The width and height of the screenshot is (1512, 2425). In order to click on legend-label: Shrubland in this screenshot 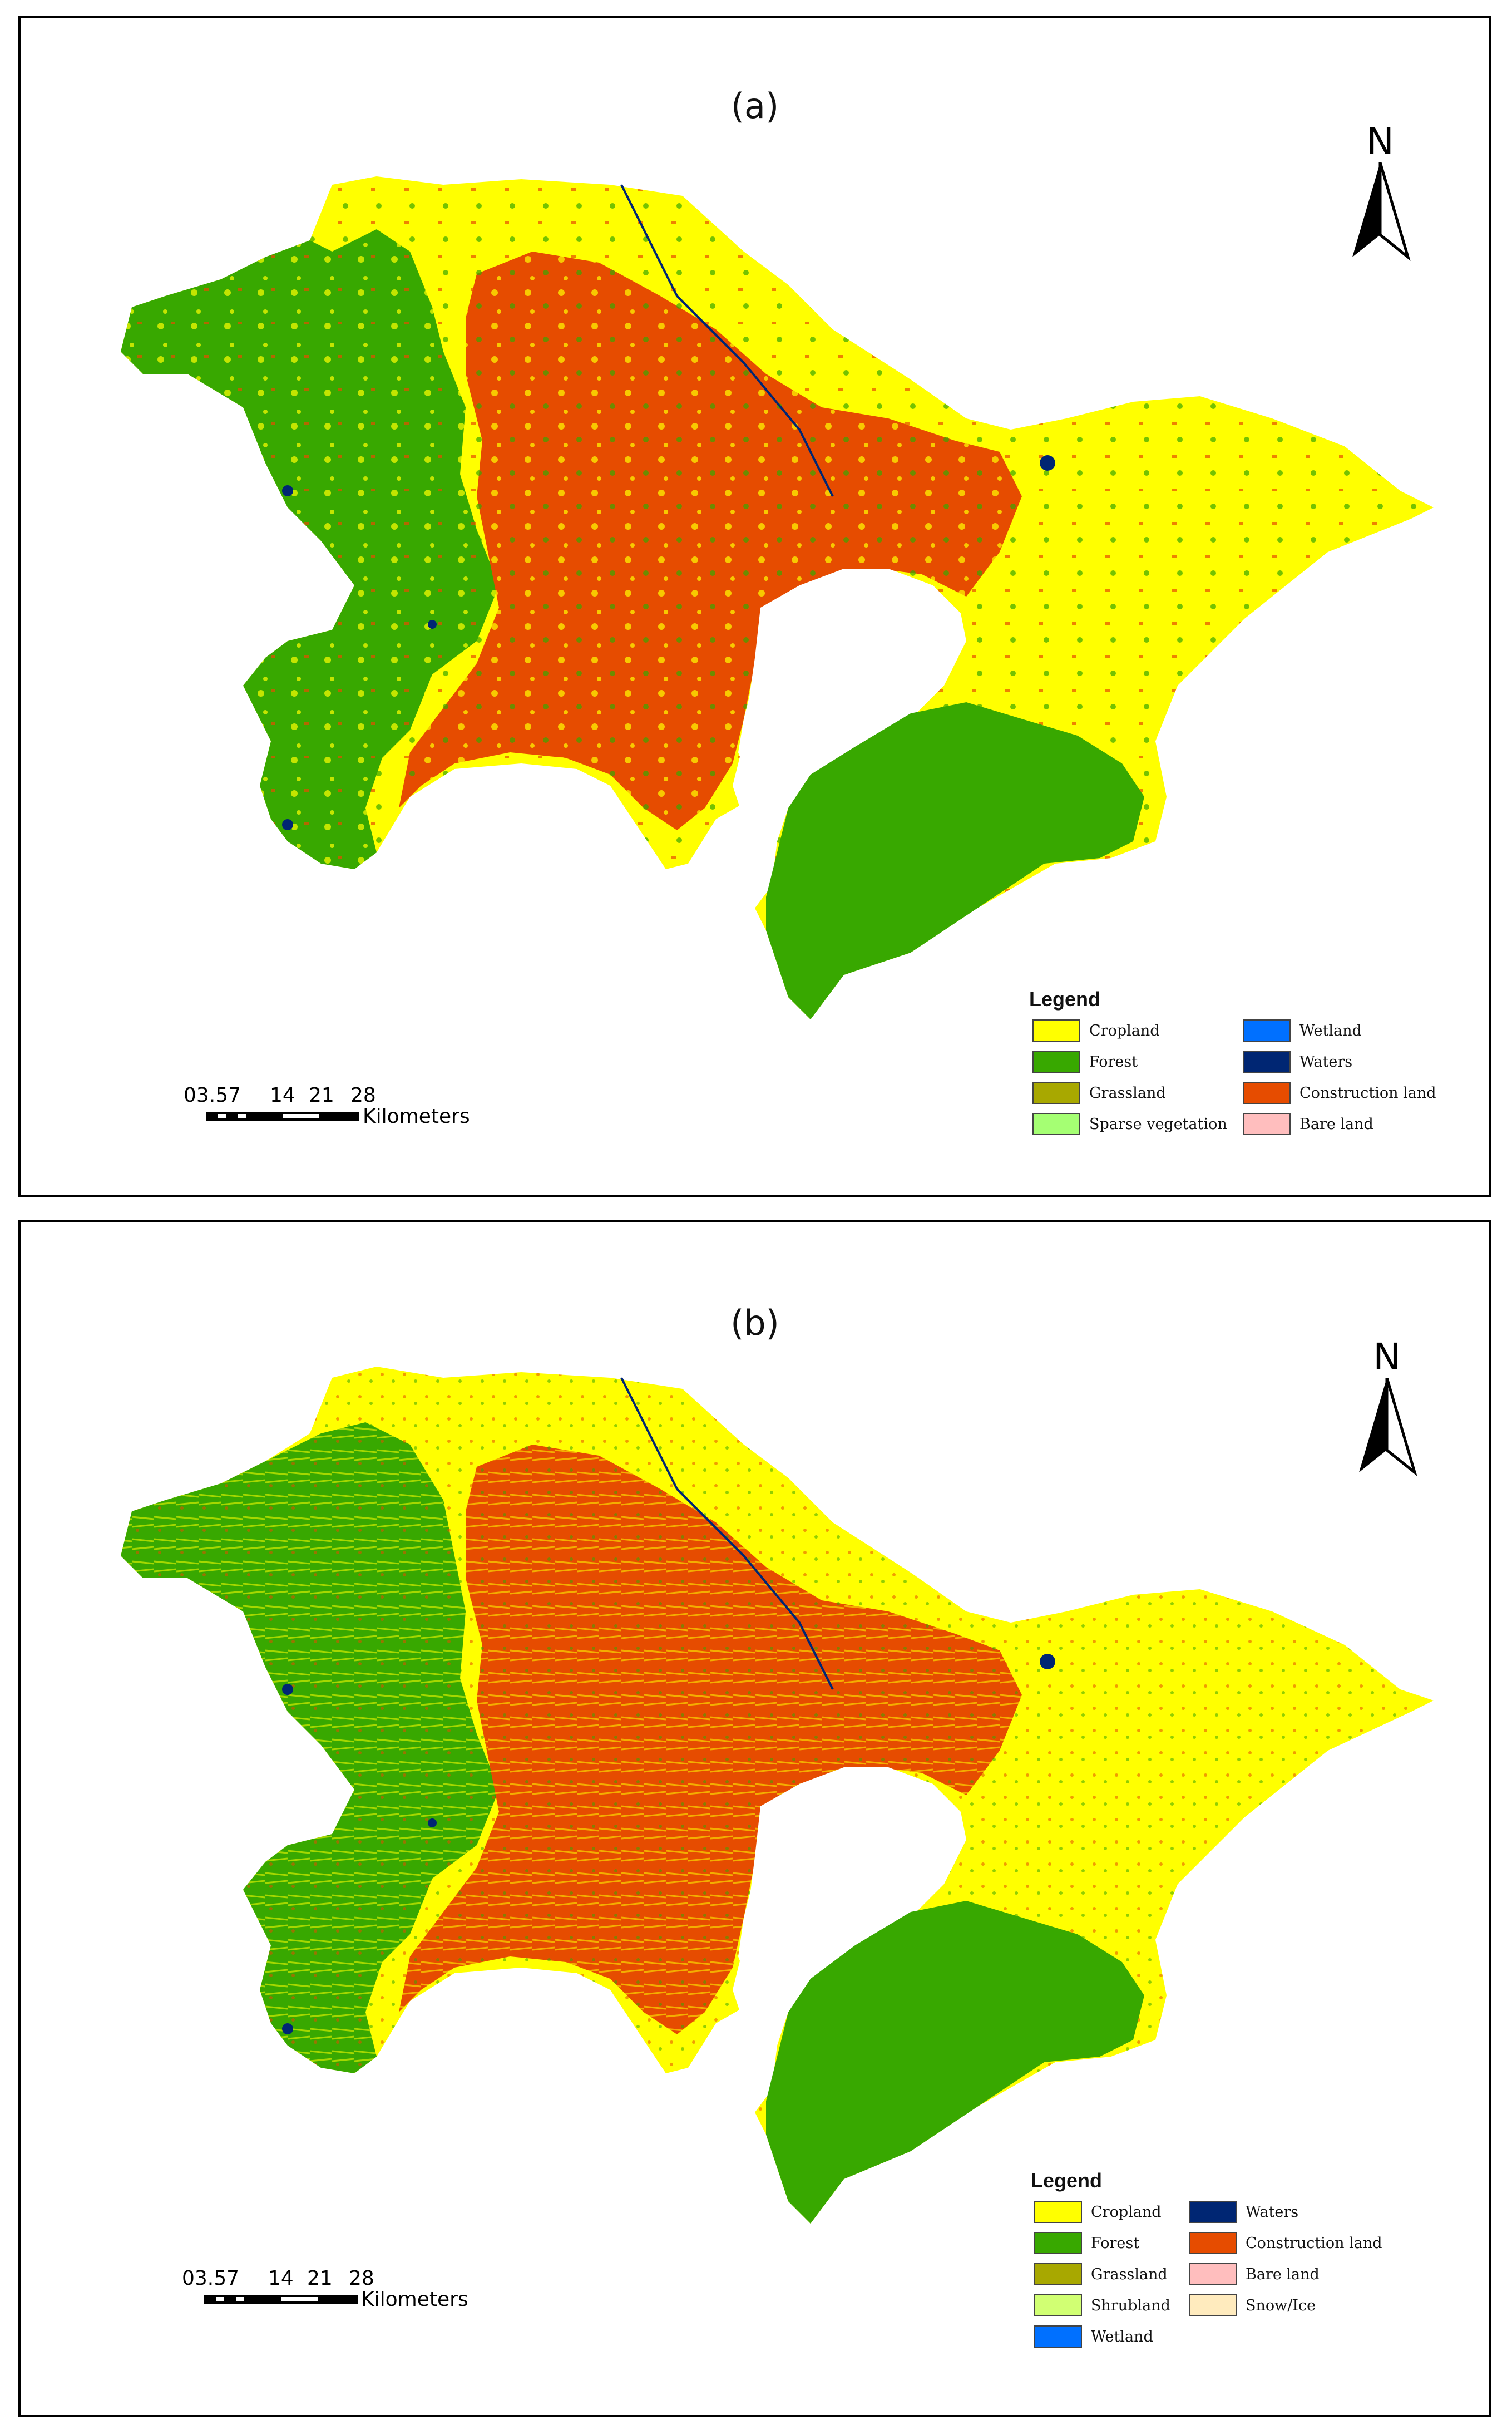, I will do `click(1130, 2305)`.